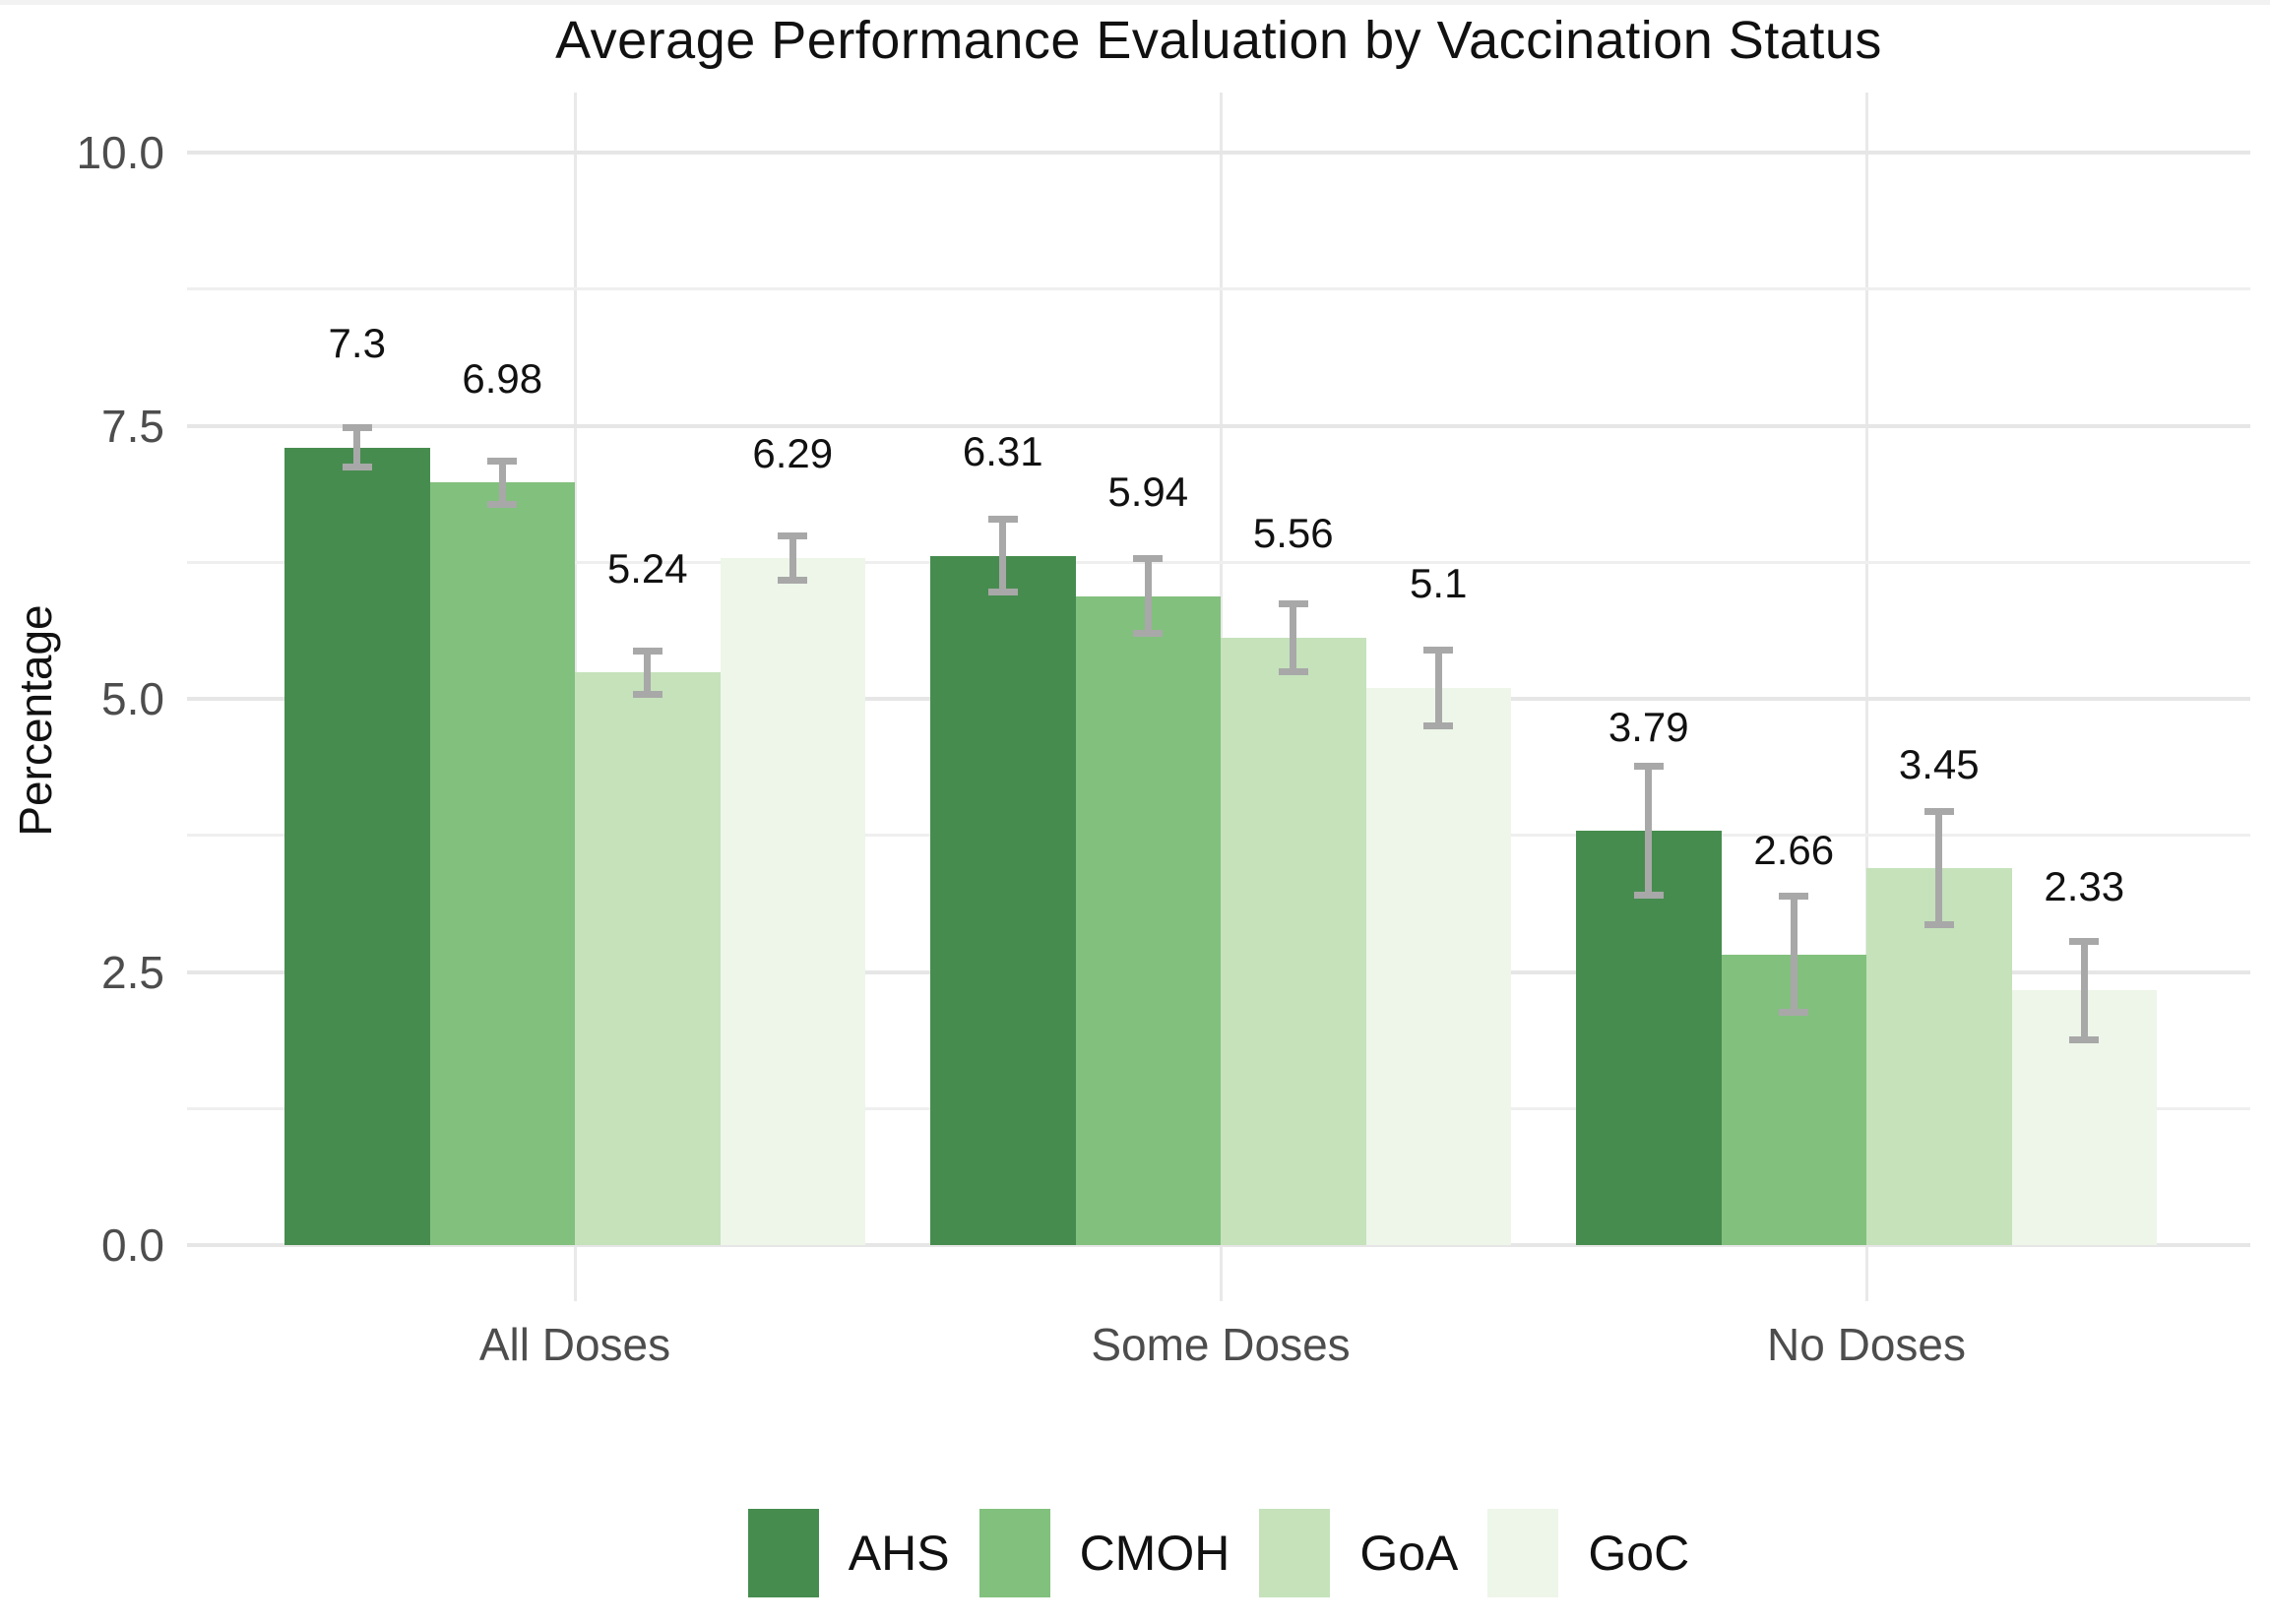 The image size is (2270, 1624). Describe the element at coordinates (1221, 1344) in the screenshot. I see `x-tick-label-some-doses: Some Doses` at that location.